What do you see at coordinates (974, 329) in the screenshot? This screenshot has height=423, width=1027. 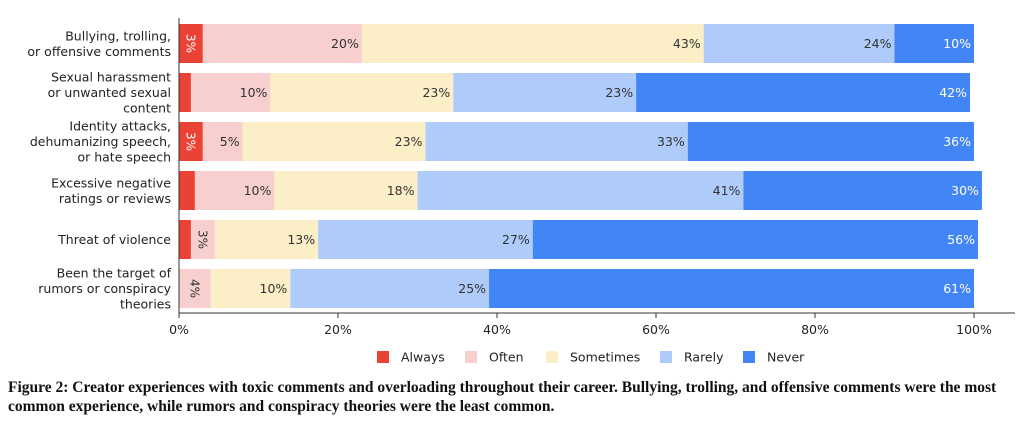 I see `x-tick-label: 100%` at bounding box center [974, 329].